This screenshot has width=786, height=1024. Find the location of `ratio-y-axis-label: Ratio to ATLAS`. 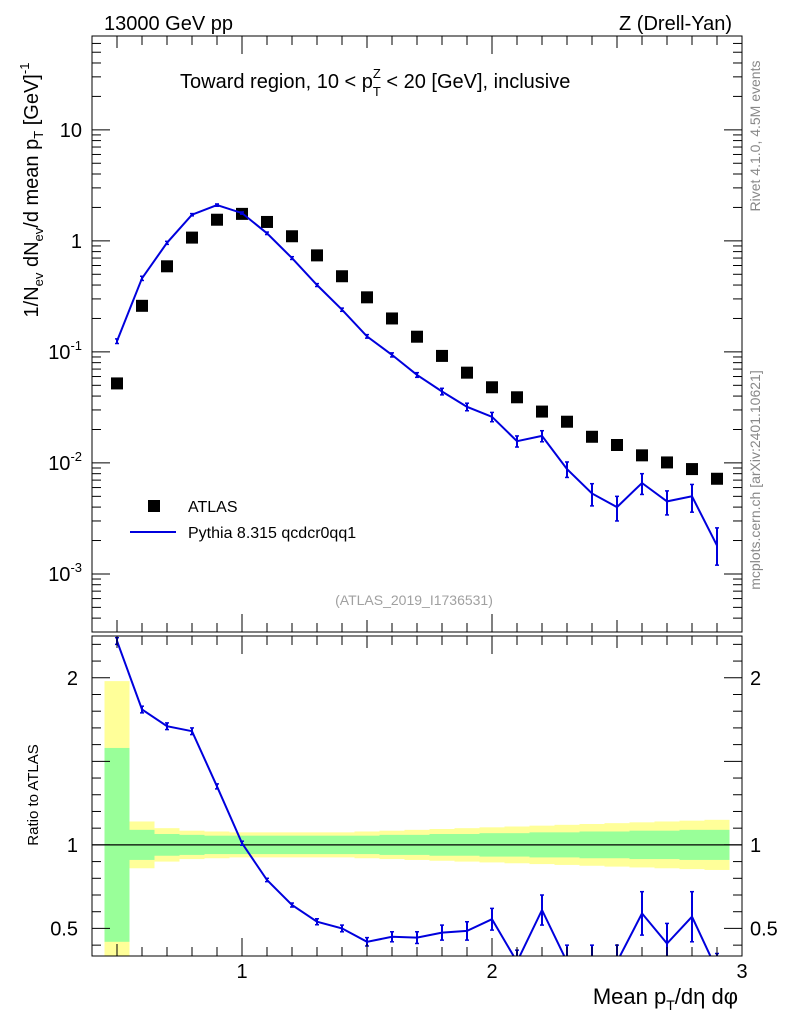

ratio-y-axis-label: Ratio to ATLAS is located at coordinates (33, 794).